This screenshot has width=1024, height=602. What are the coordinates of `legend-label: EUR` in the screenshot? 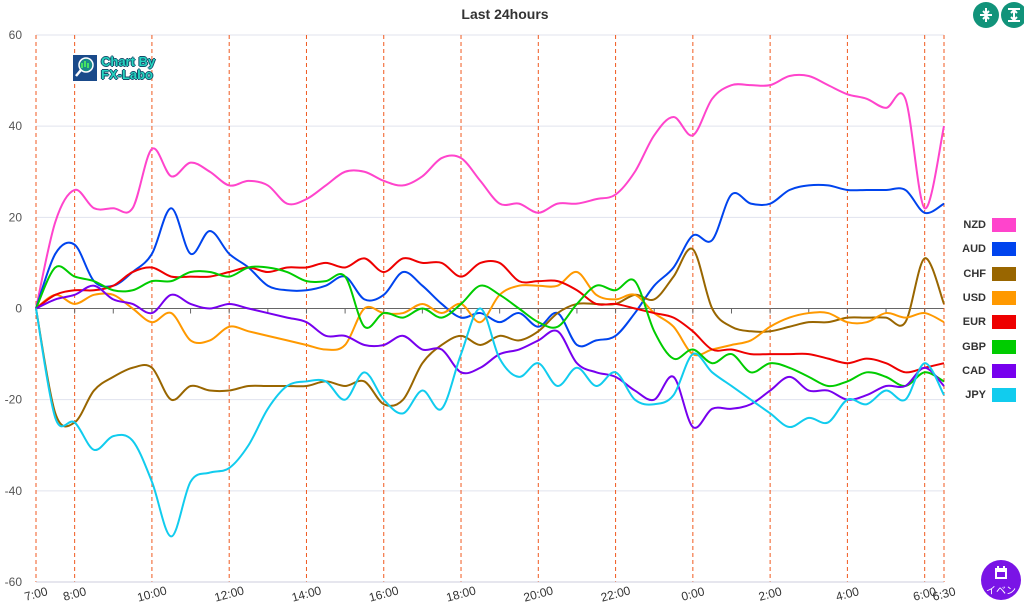 It's located at (974, 322).